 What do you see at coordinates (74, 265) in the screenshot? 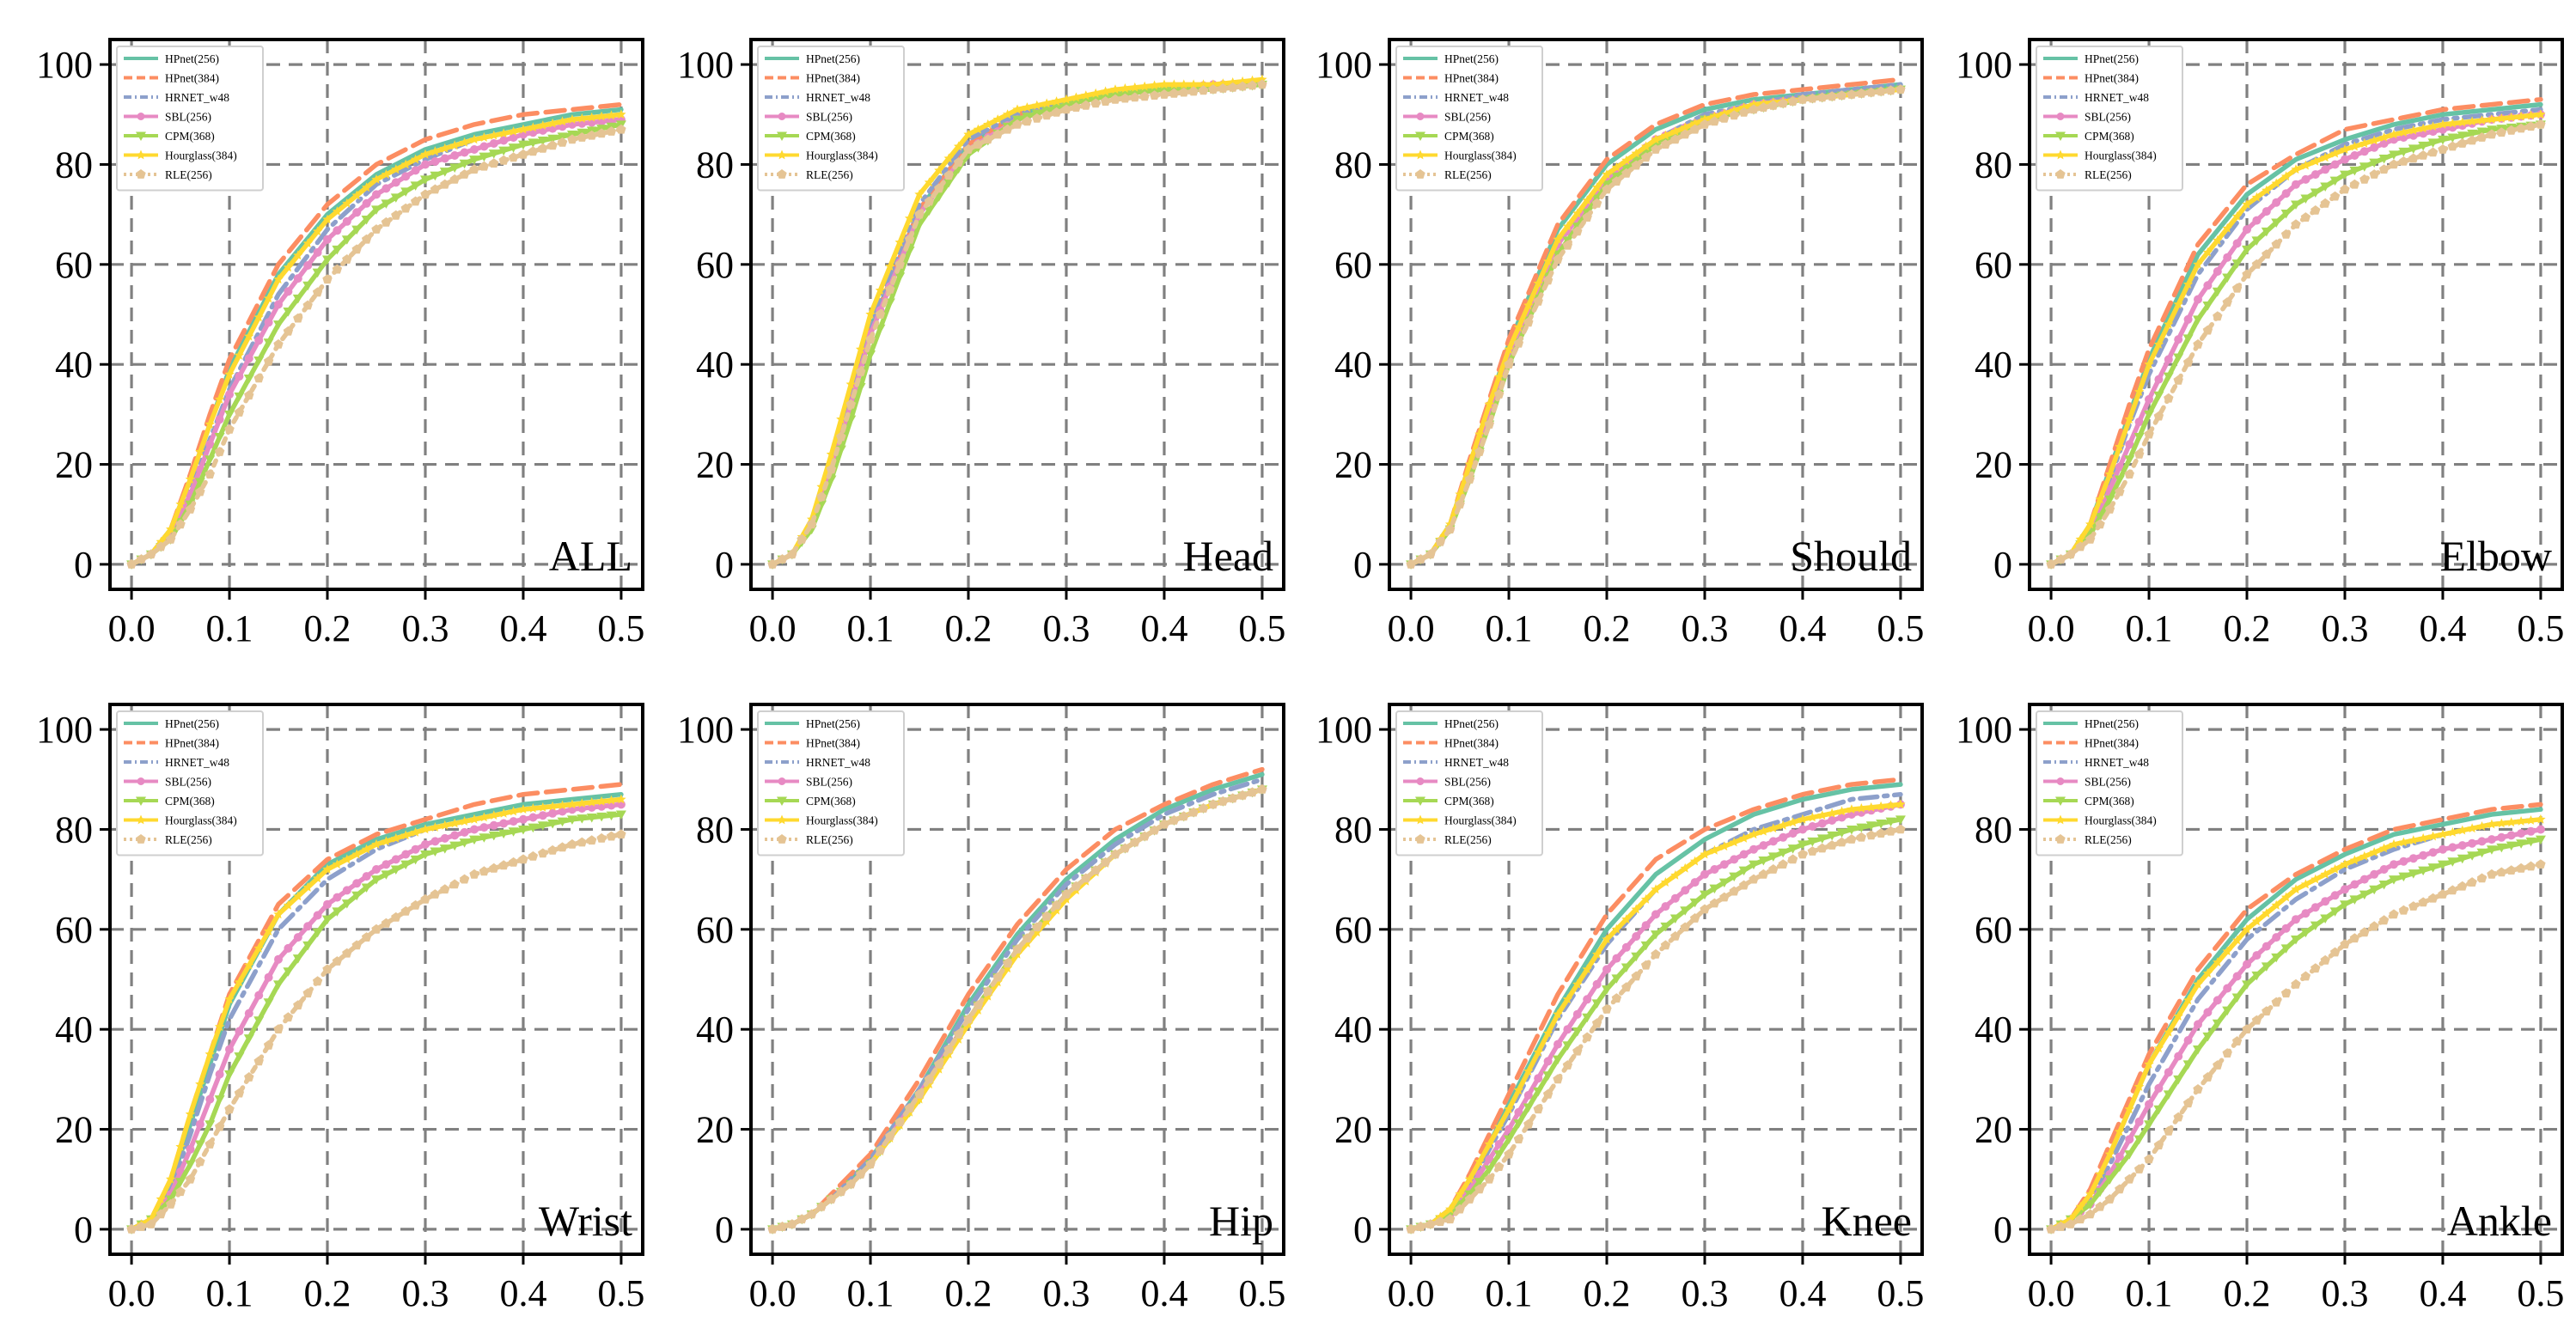
I see `y-tick-label: 60` at bounding box center [74, 265].